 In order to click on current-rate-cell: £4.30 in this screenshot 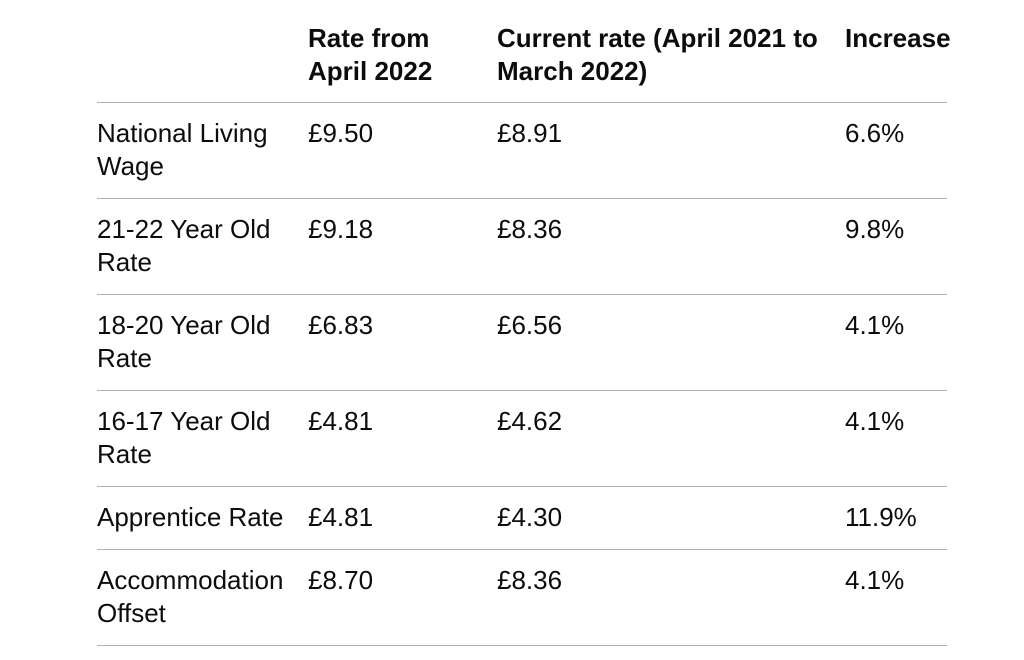, I will do `click(671, 518)`.